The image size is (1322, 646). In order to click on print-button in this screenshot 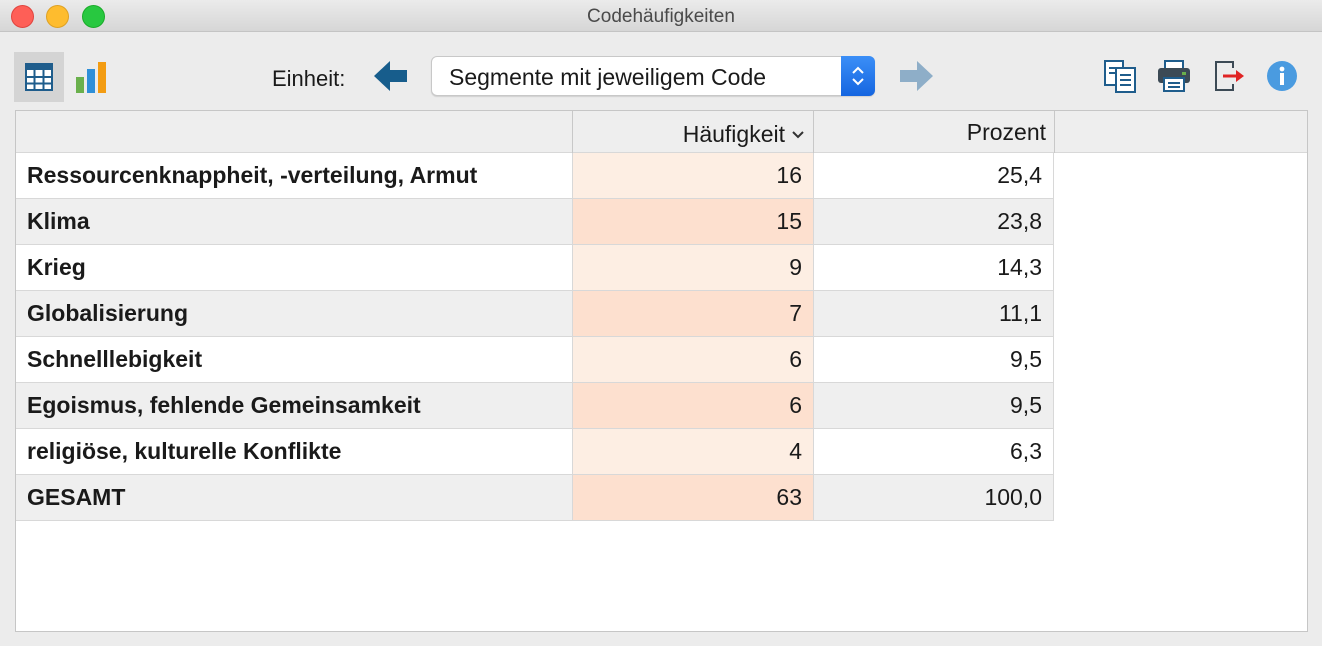, I will do `click(1174, 76)`.